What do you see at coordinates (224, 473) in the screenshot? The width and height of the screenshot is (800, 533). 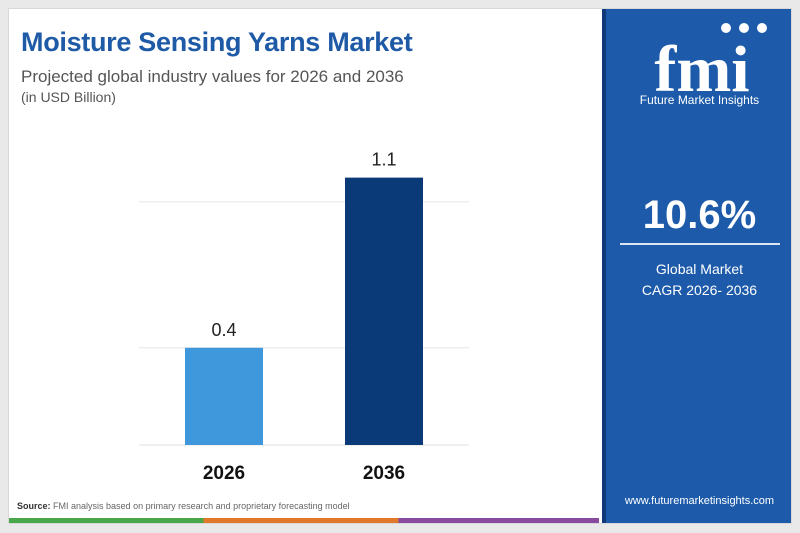 I see `x-tick-label-2026: 2026` at bounding box center [224, 473].